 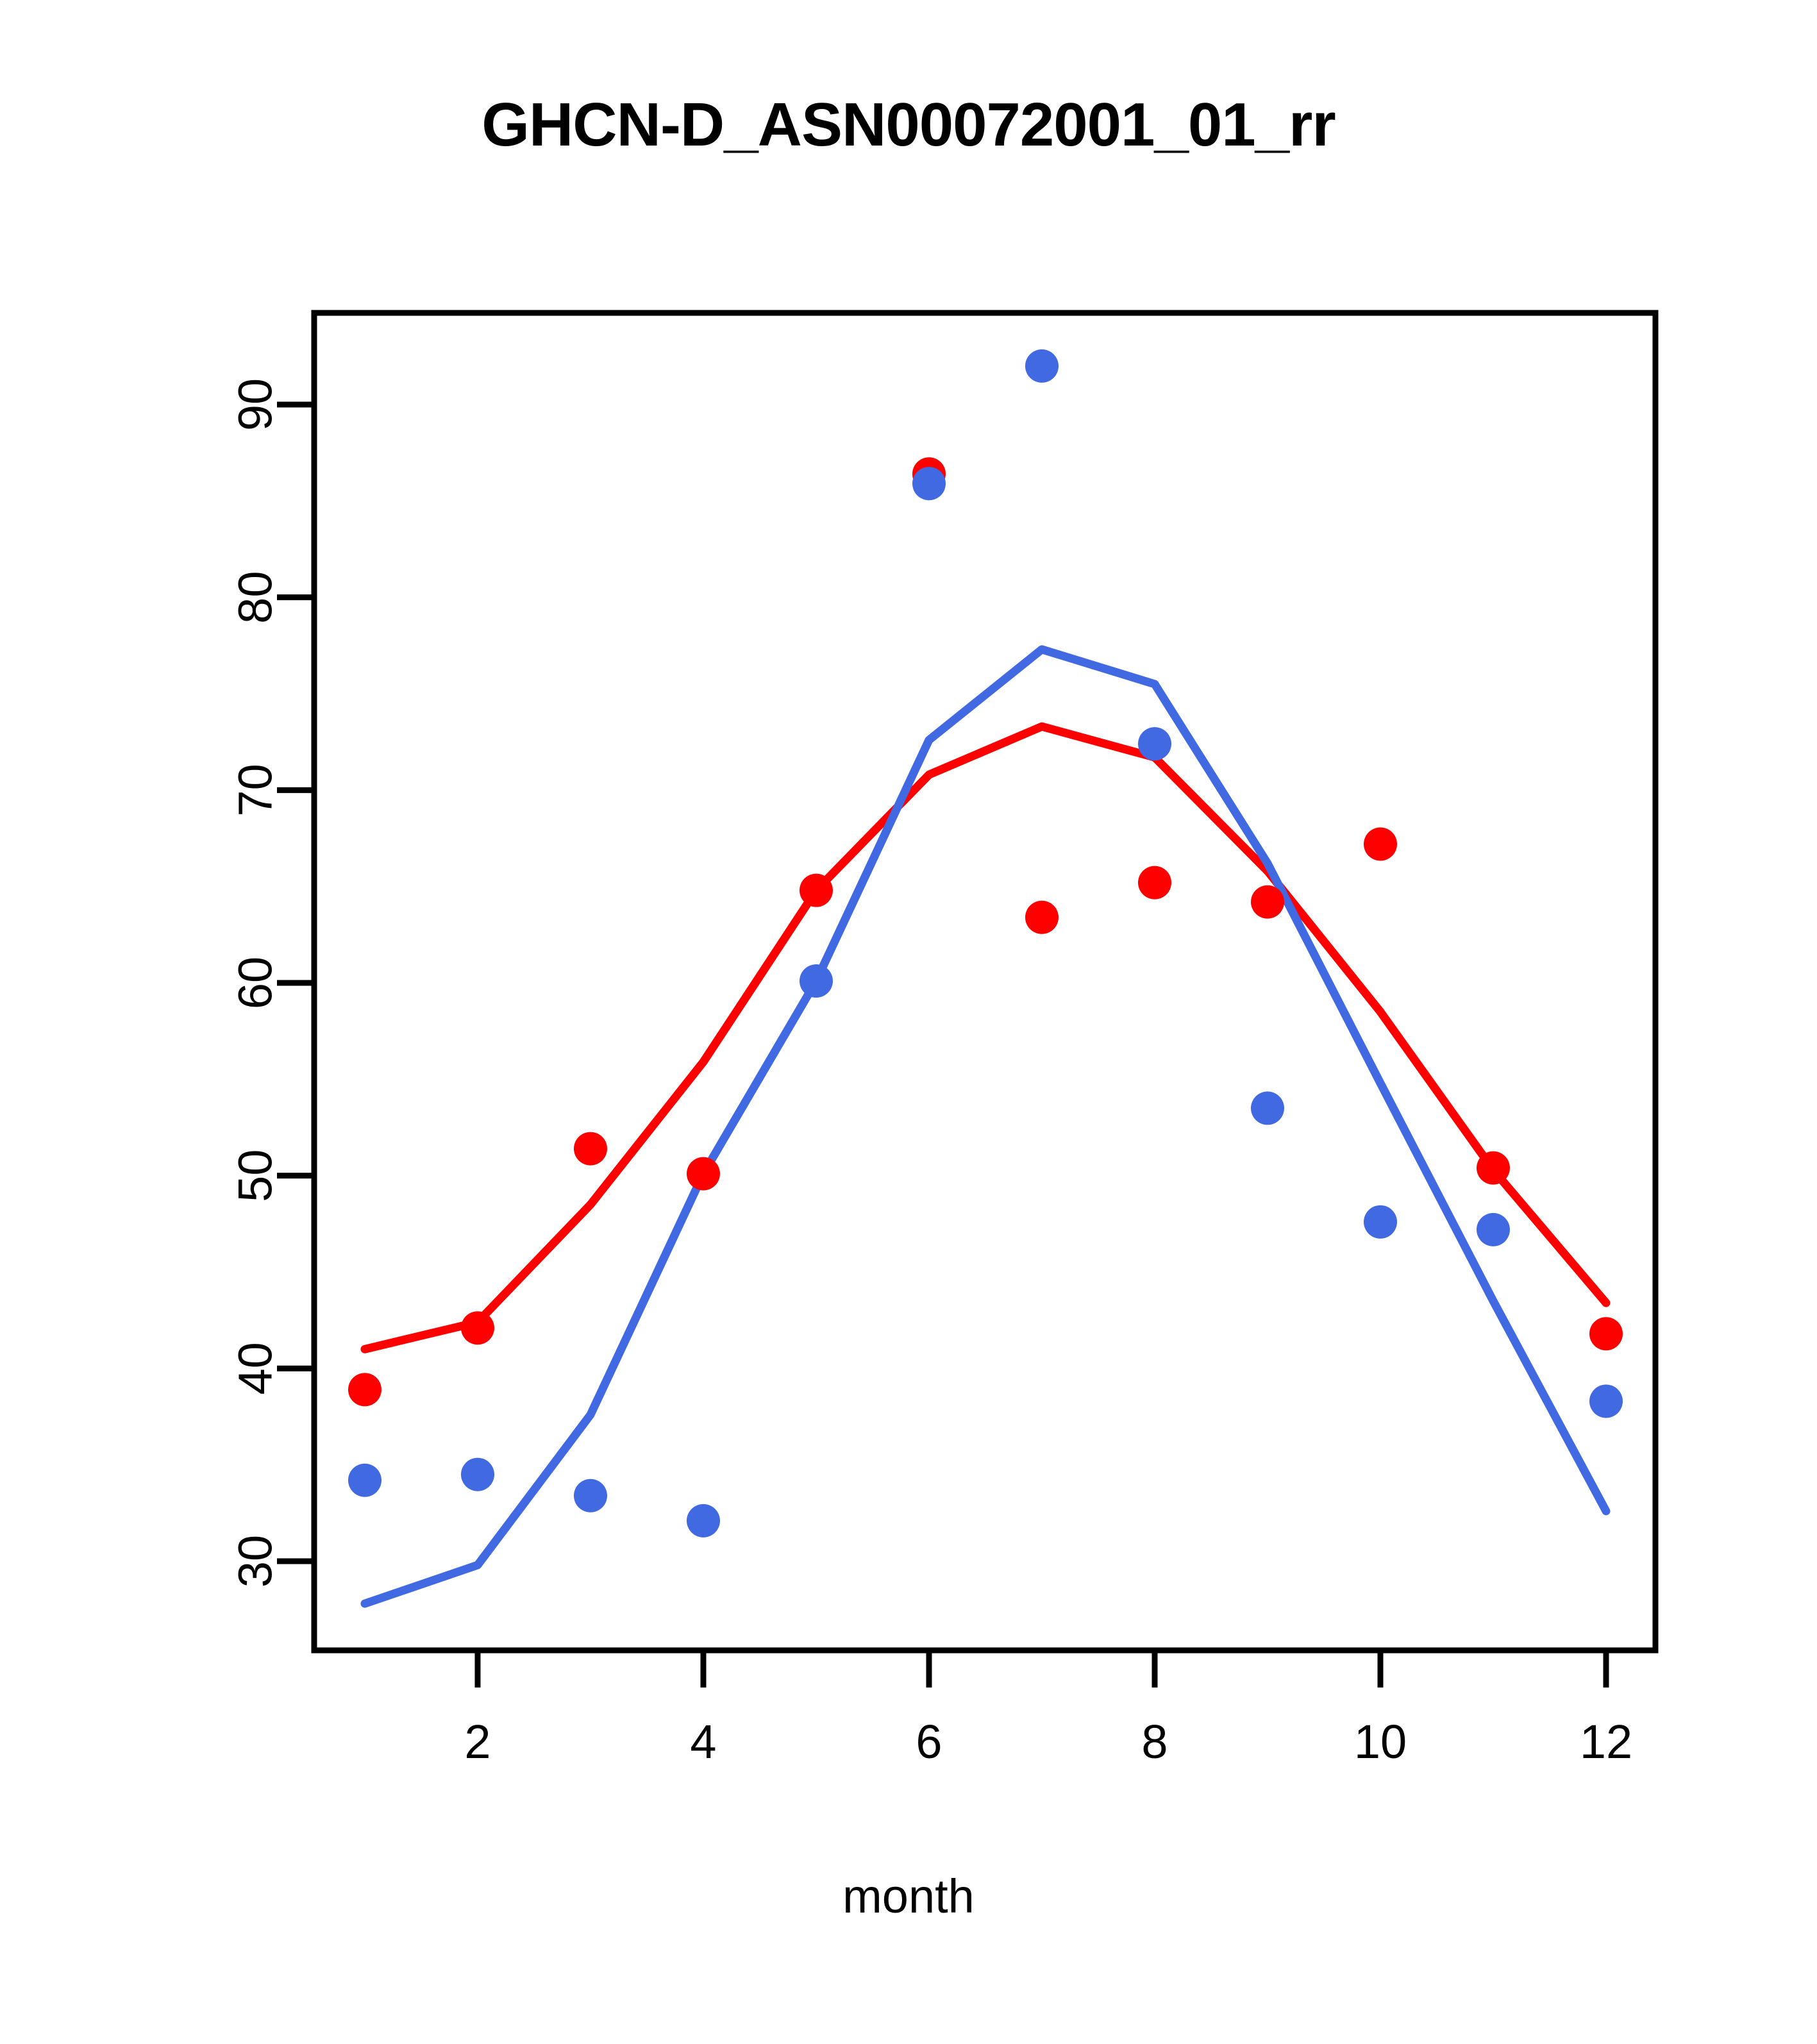 I want to click on x-tick-label: 10, so click(x=1381, y=1742).